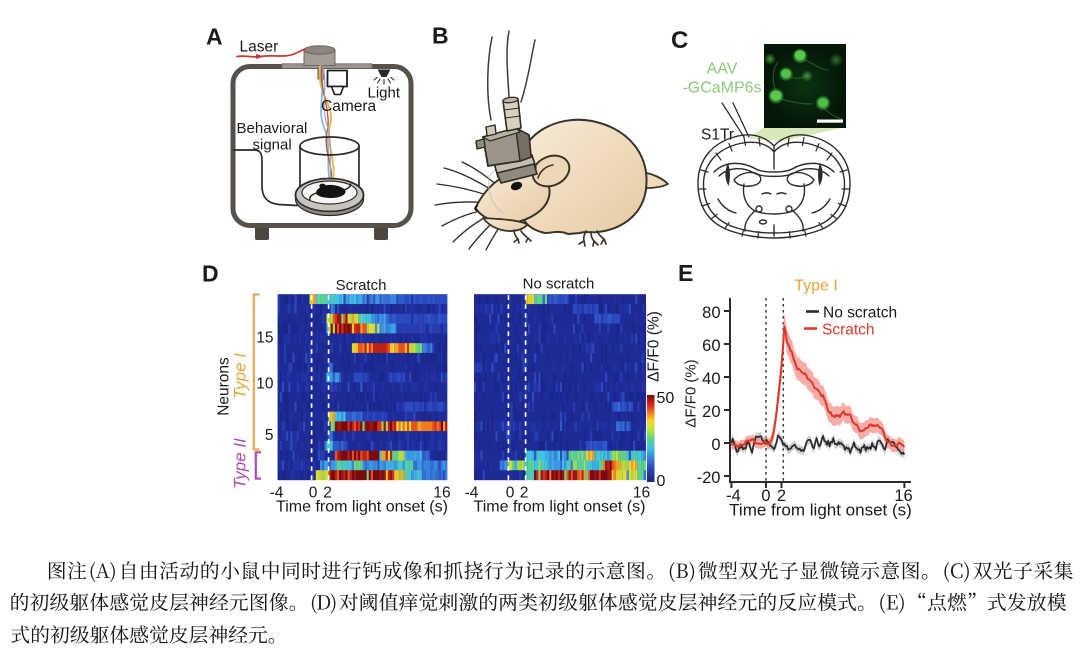 The width and height of the screenshot is (1080, 657). What do you see at coordinates (721, 88) in the screenshot?
I see `svg-text: -GCaMP6s` at bounding box center [721, 88].